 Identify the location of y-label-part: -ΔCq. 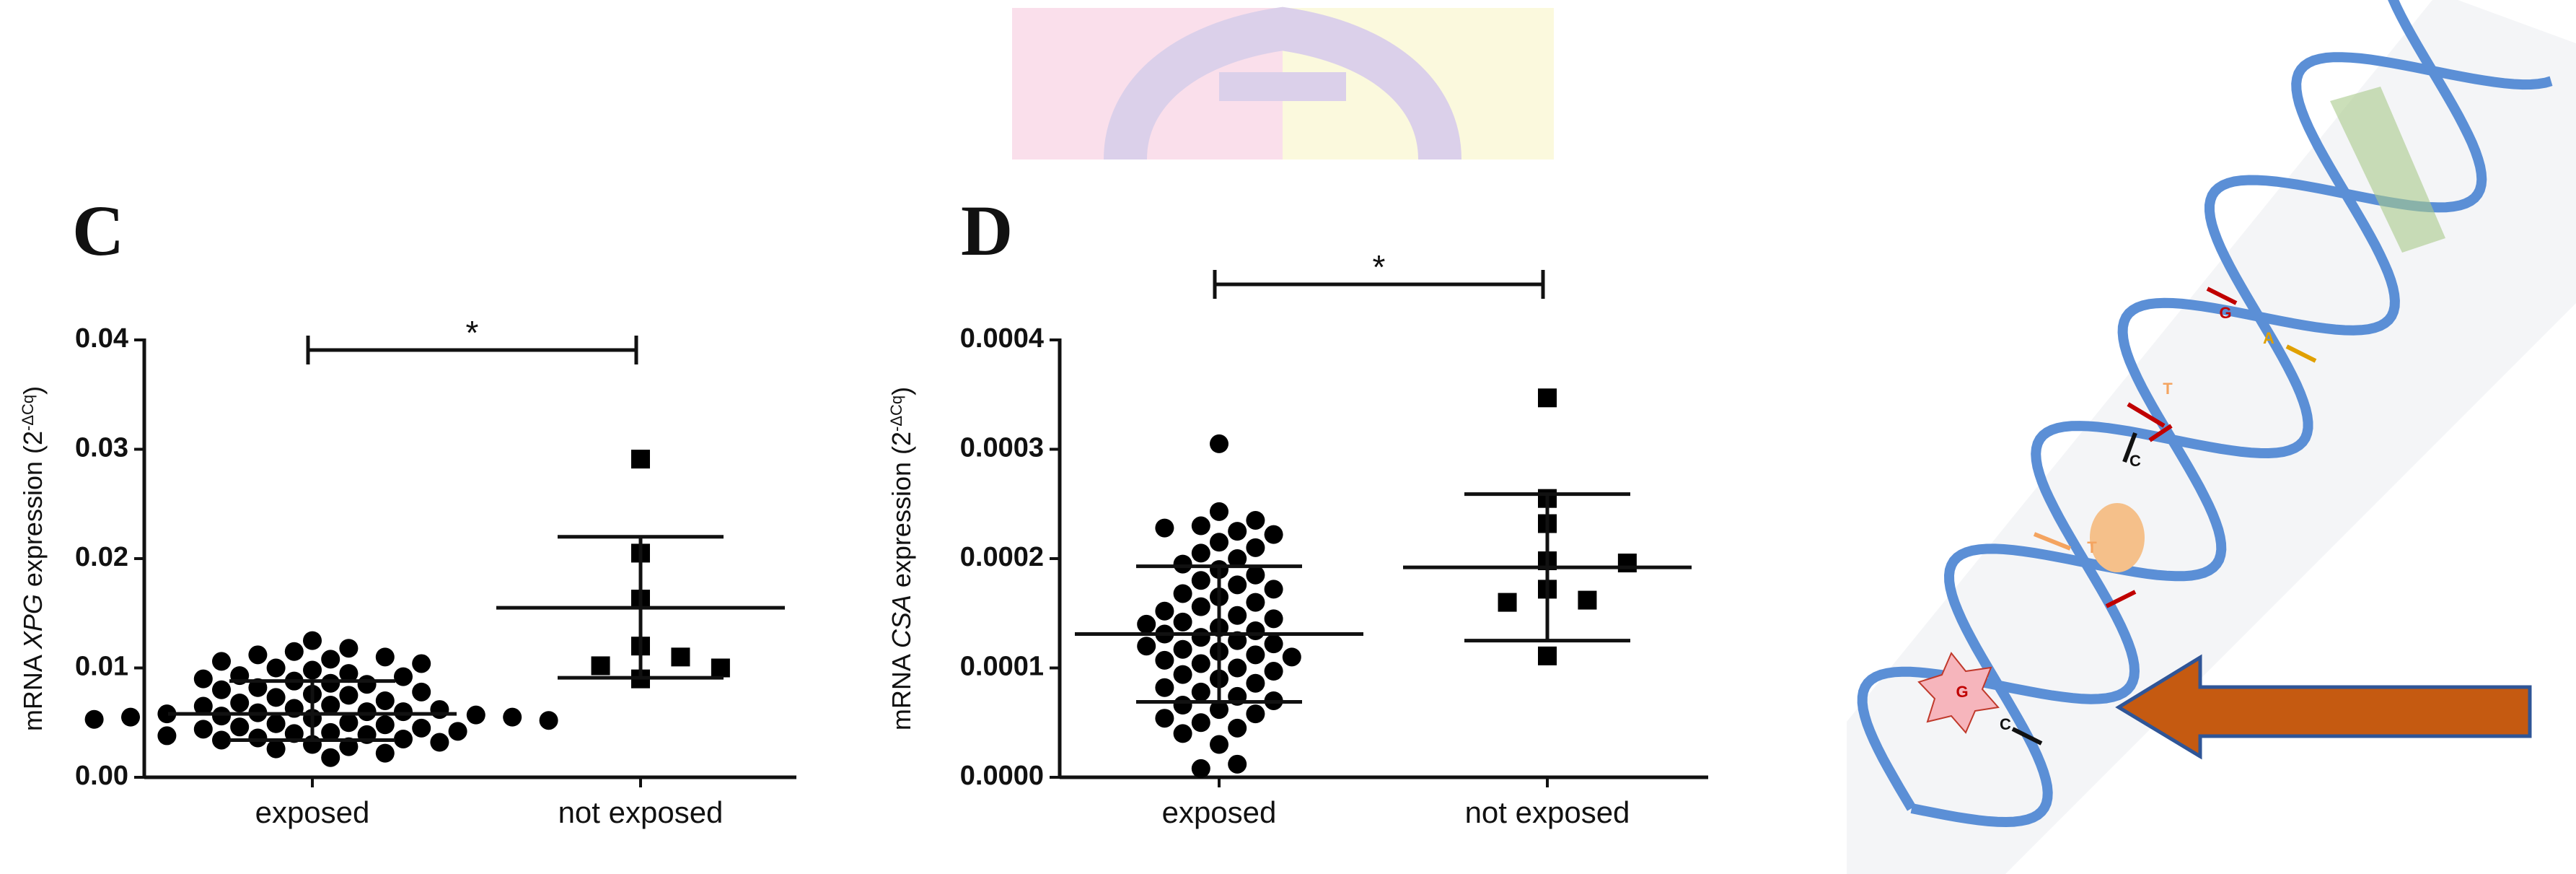
(28, 413).